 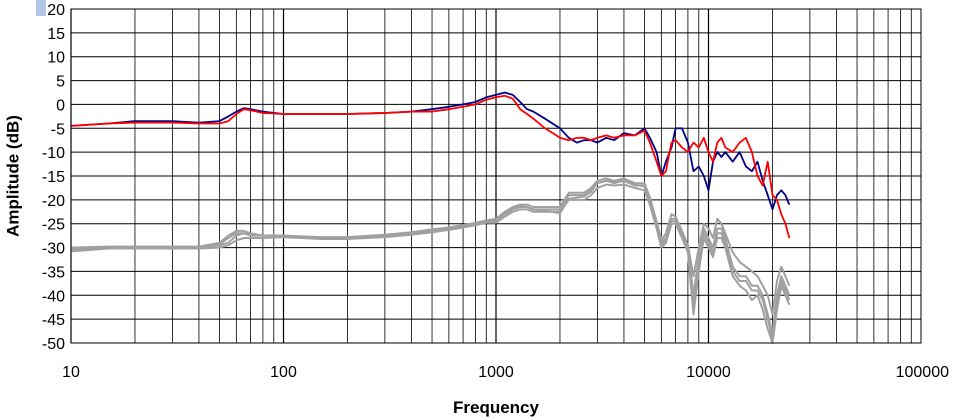 I want to click on x-tick-labels: 10 100 1000 10000 100000, so click(x=505, y=372).